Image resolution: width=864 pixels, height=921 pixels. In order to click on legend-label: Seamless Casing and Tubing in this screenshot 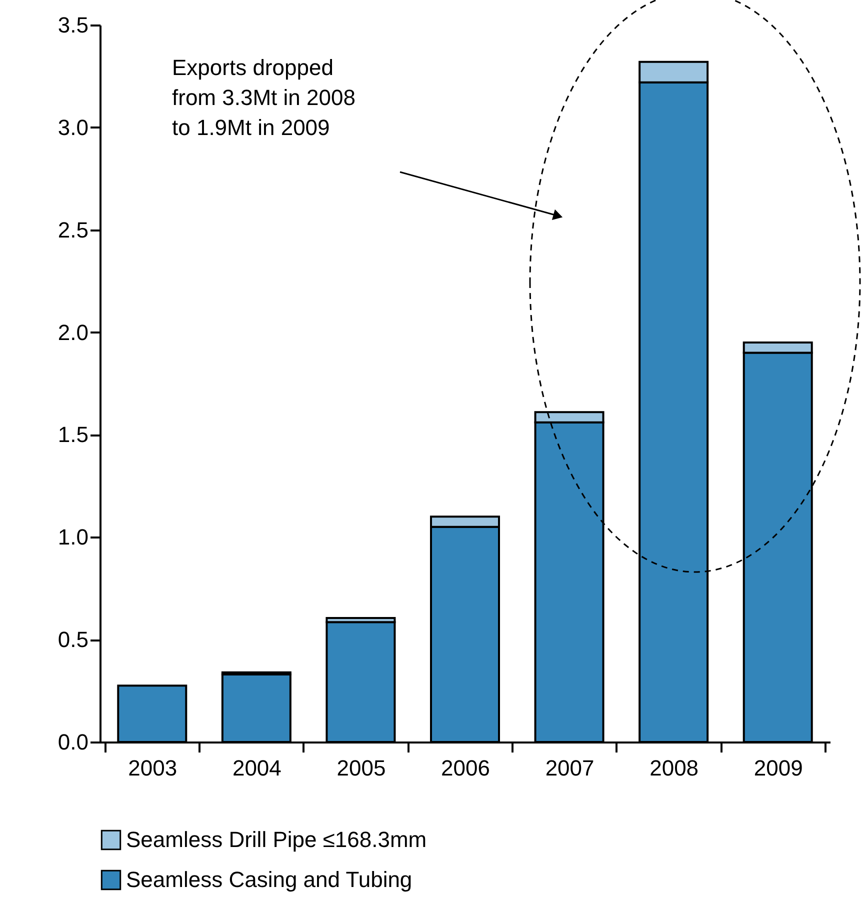, I will do `click(269, 879)`.